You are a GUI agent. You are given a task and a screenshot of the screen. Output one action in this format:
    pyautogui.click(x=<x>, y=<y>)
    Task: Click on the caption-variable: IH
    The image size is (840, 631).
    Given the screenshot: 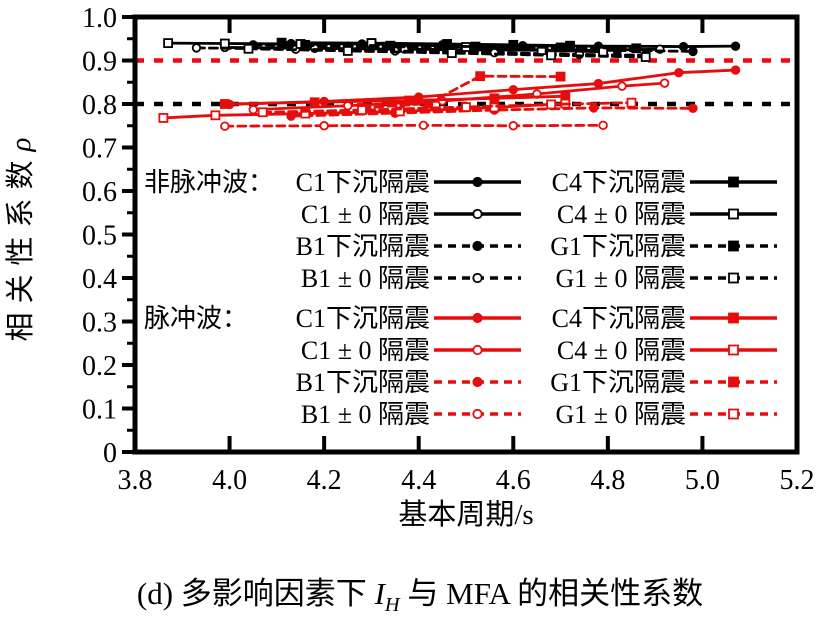 What is the action you would take?
    pyautogui.click(x=387, y=596)
    